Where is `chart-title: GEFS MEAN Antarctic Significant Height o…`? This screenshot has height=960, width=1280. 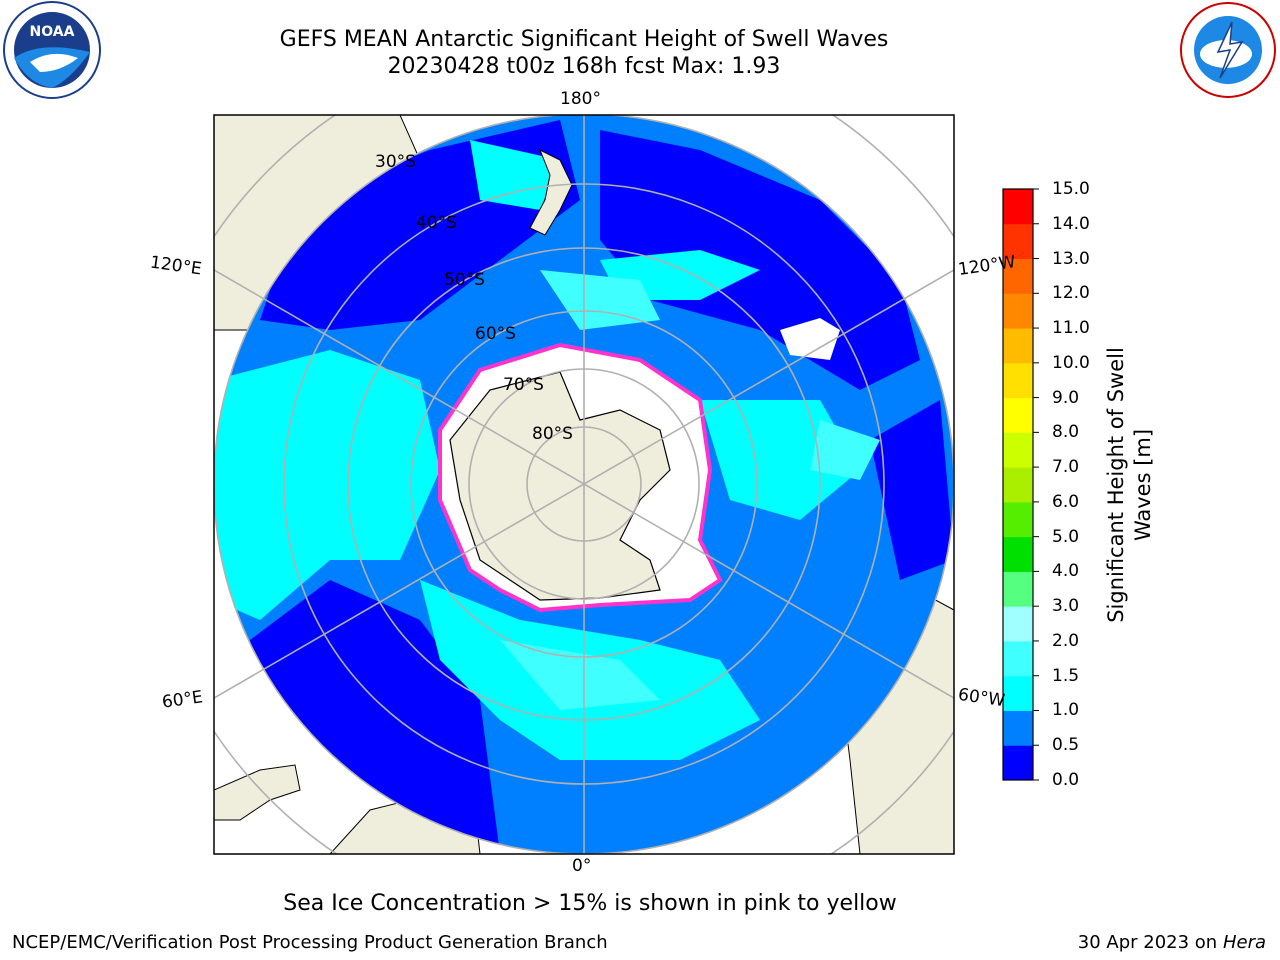 chart-title: GEFS MEAN Antarctic Significant Height o… is located at coordinates (584, 39).